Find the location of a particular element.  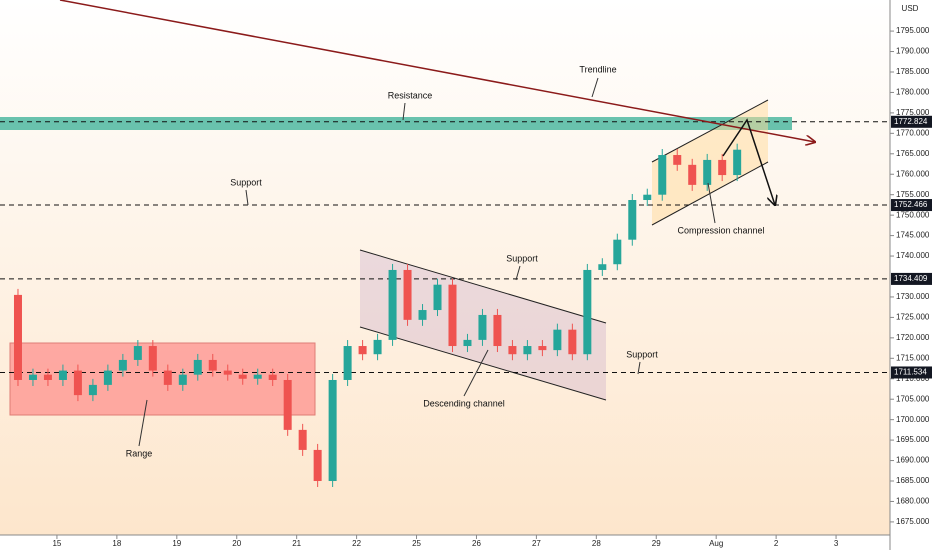

y-tick-label: 1675.000 is located at coordinates (913, 521).